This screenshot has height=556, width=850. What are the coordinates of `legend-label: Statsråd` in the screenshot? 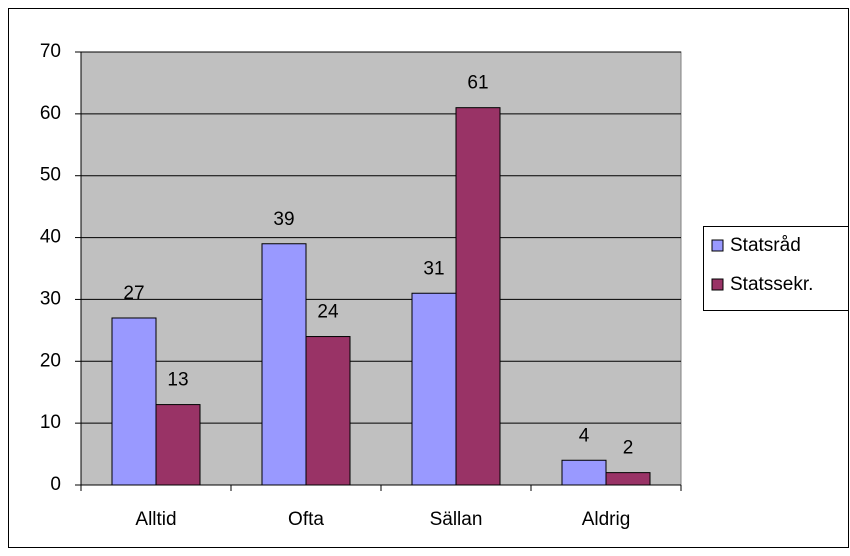 It's located at (765, 245).